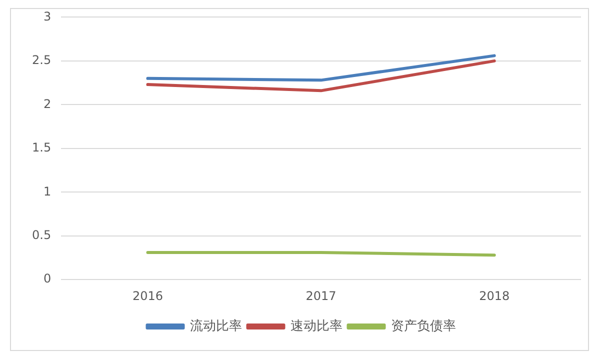 This screenshot has height=355, width=611. What do you see at coordinates (47, 16) in the screenshot?
I see `y-tick-label: 3` at bounding box center [47, 16].